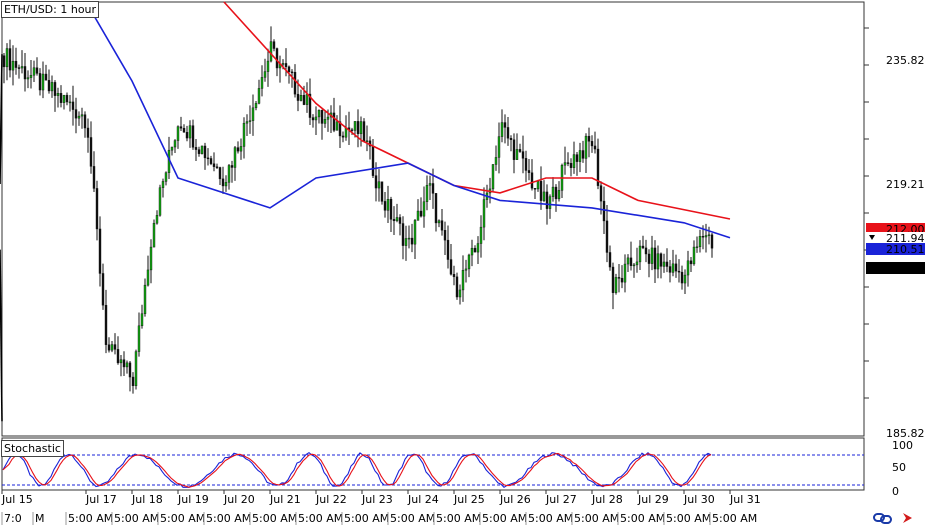 The width and height of the screenshot is (925, 529). What do you see at coordinates (872, 237) in the screenshot?
I see `last-price-arrow-icon` at bounding box center [872, 237].